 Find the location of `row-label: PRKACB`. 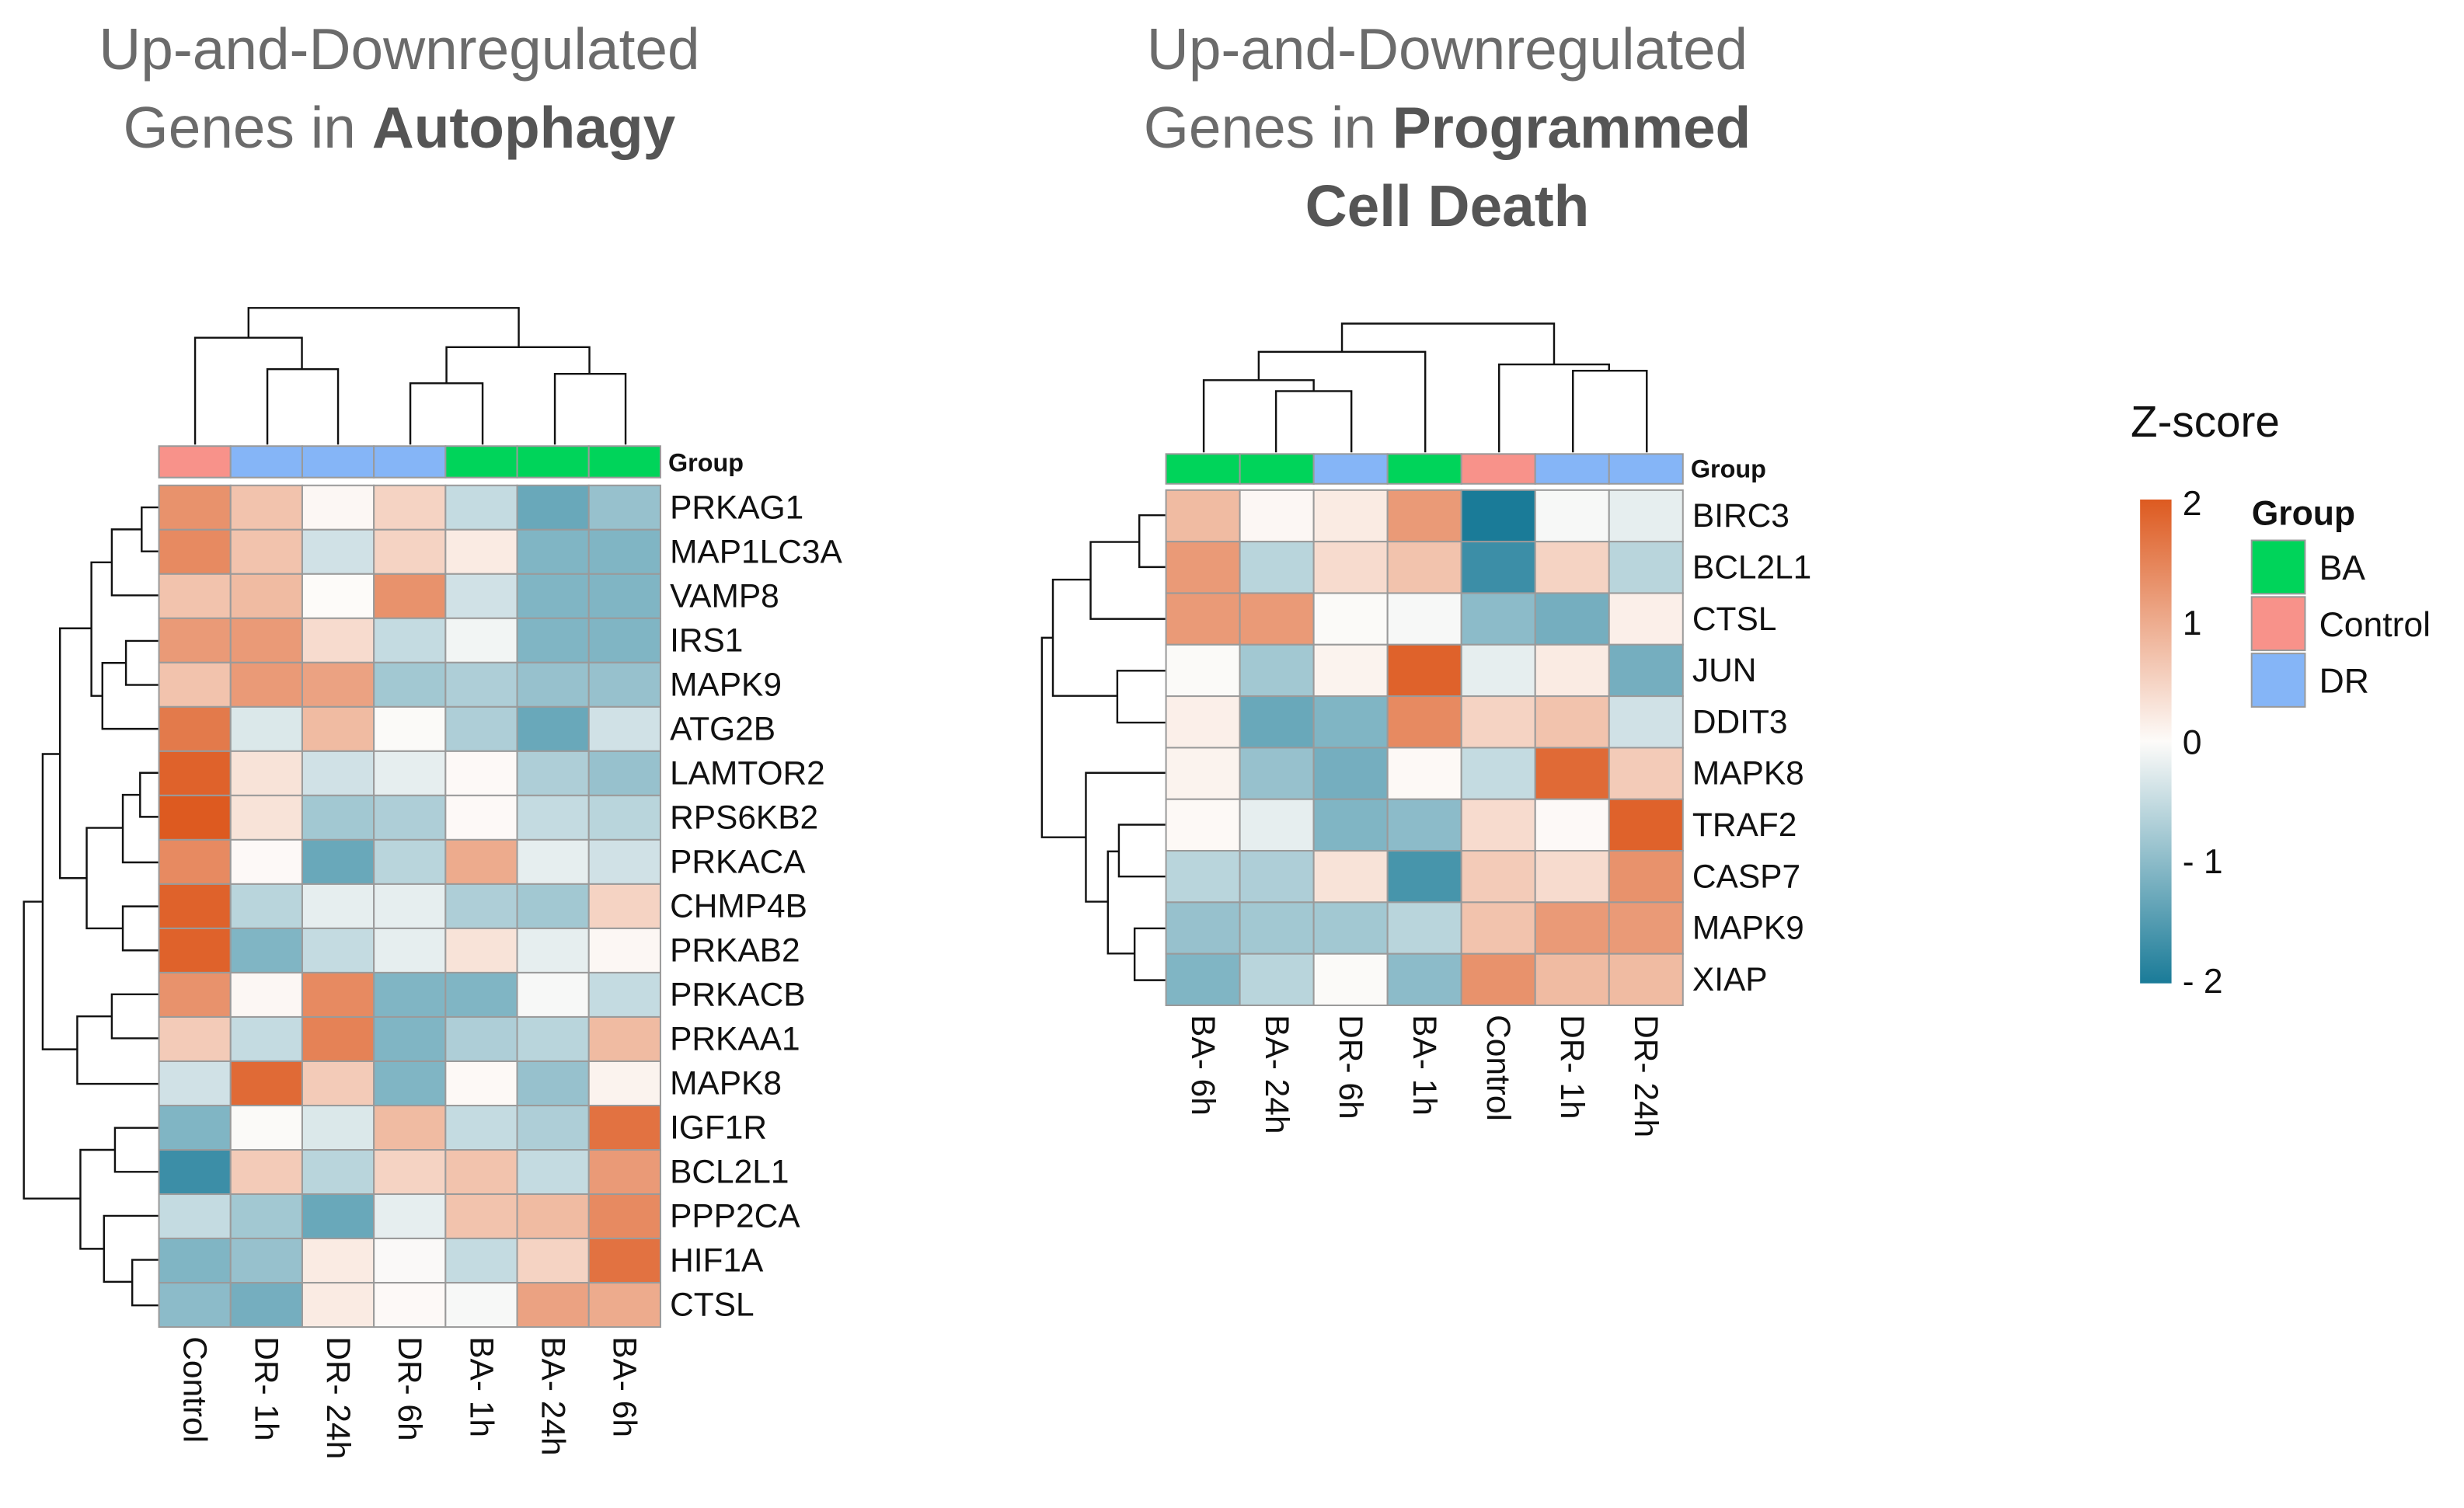

row-label: PRKACB is located at coordinates (738, 995).